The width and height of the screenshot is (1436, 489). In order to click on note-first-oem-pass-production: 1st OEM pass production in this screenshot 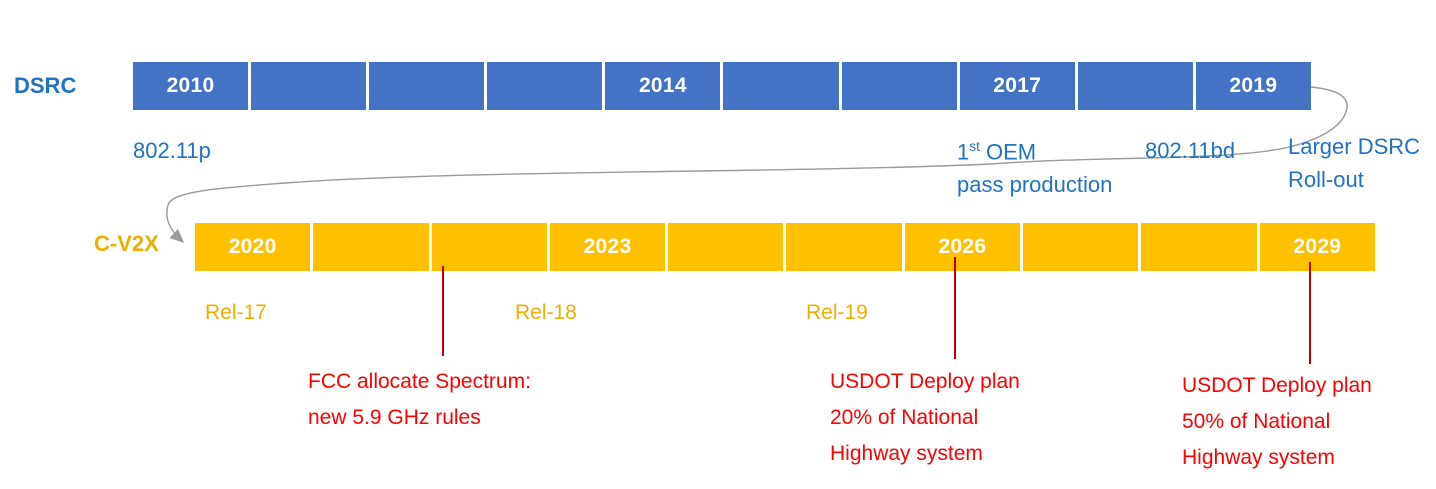, I will do `click(1034, 165)`.